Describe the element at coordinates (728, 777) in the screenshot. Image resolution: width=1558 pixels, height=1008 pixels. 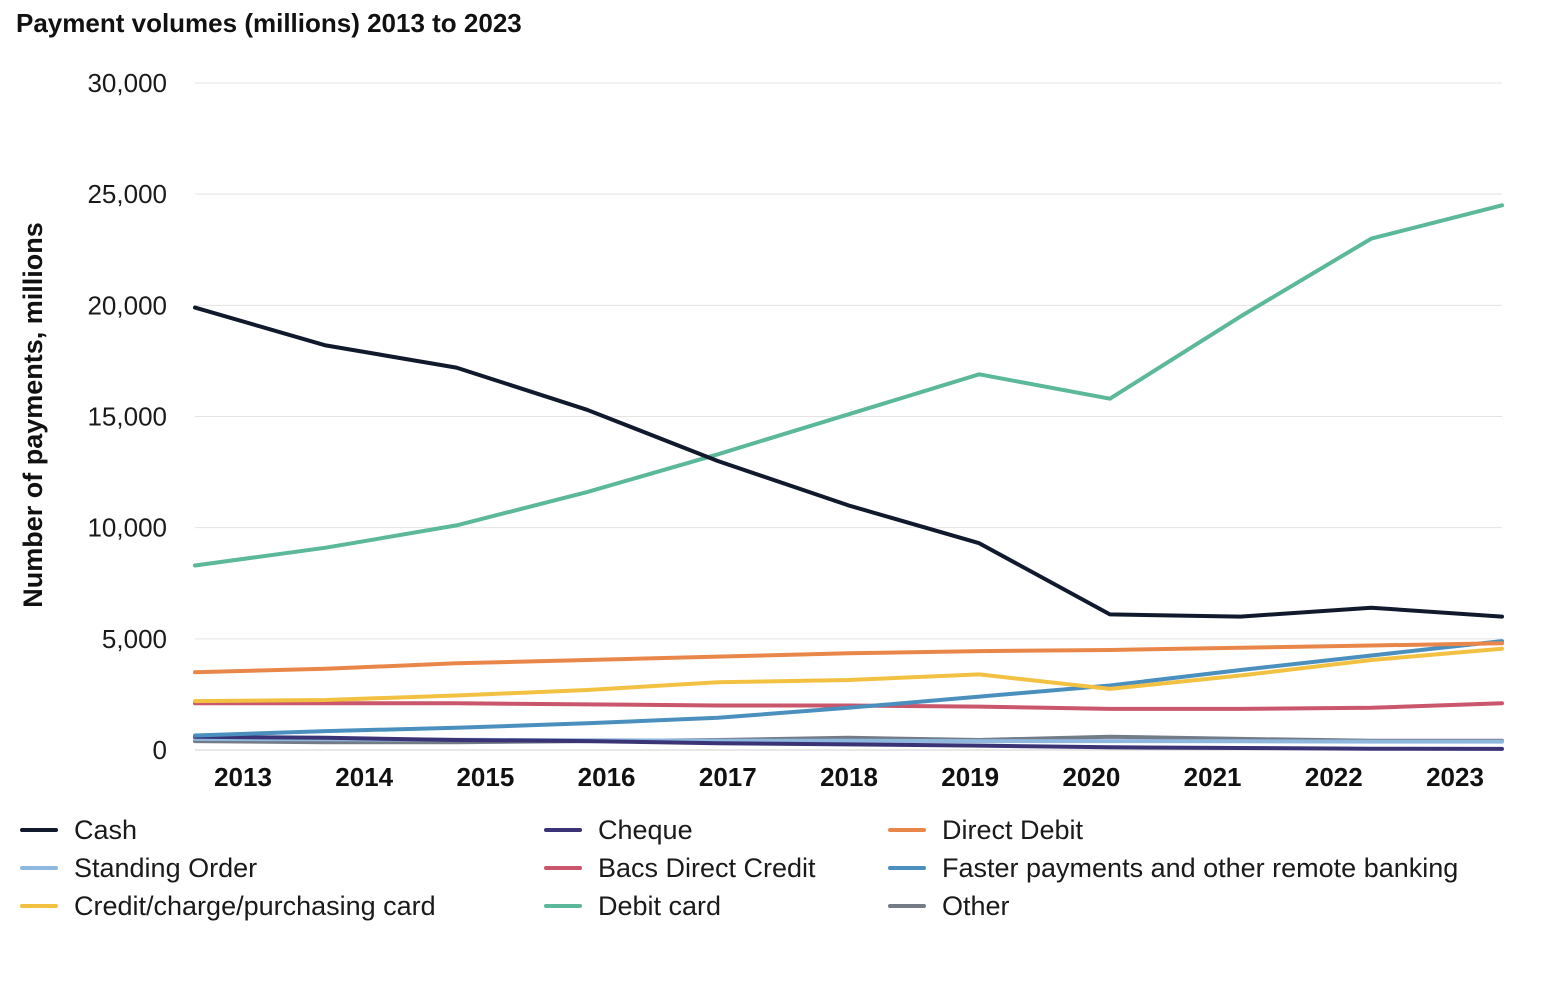
I see `x-tick-label: 2017` at that location.